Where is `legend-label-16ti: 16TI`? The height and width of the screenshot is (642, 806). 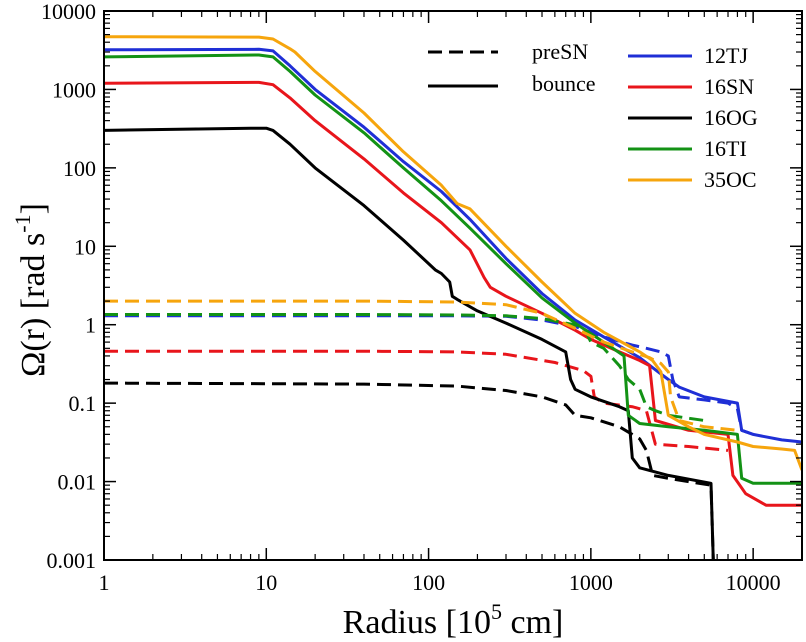 legend-label-16ti: 16TI is located at coordinates (725, 148).